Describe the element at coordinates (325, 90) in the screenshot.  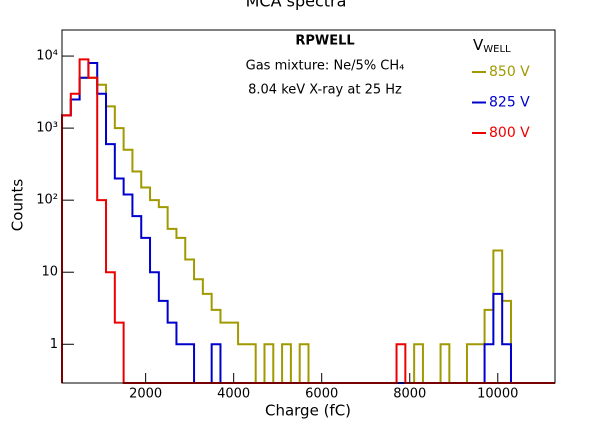
I see `annotation: 8.04 keV X-ray at 25 Hz` at that location.